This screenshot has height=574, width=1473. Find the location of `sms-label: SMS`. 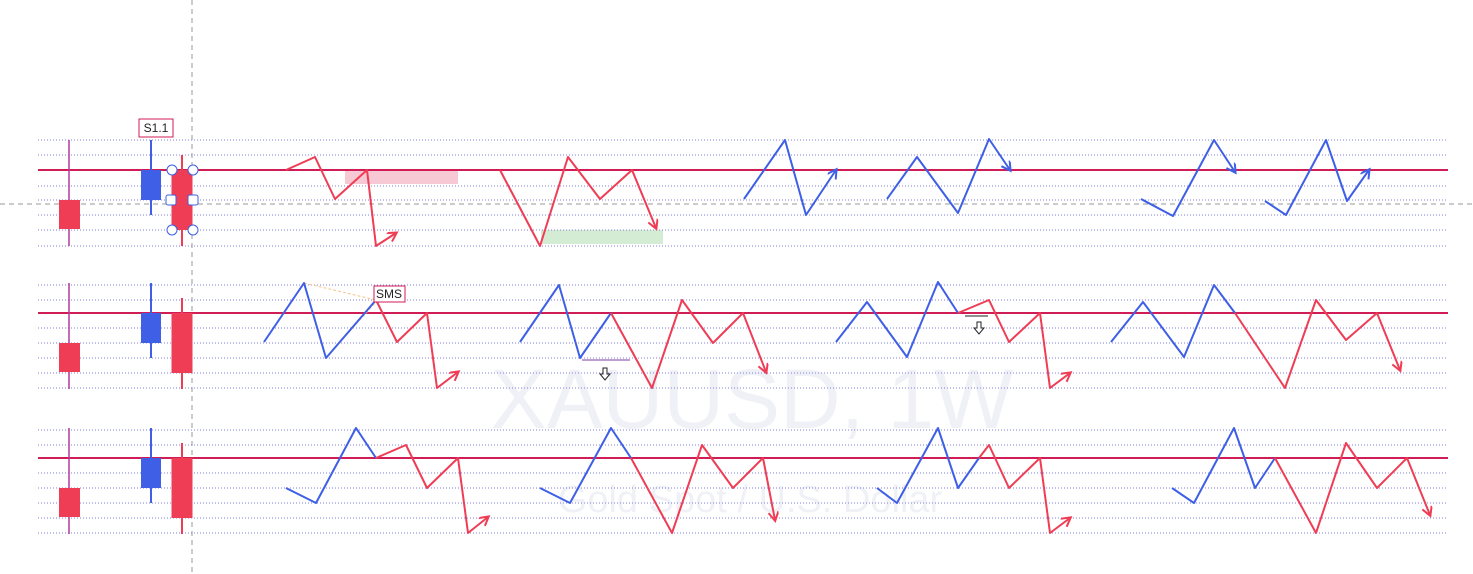

sms-label: SMS is located at coordinates (389, 294).